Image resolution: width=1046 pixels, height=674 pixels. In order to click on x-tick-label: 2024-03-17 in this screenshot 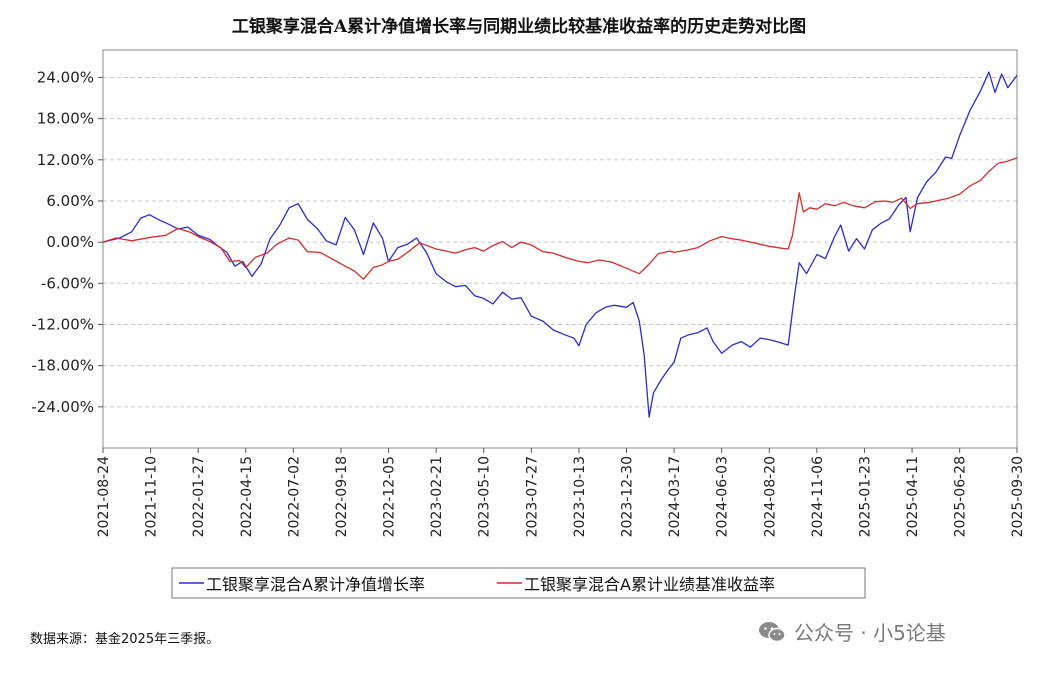, I will do `click(675, 496)`.